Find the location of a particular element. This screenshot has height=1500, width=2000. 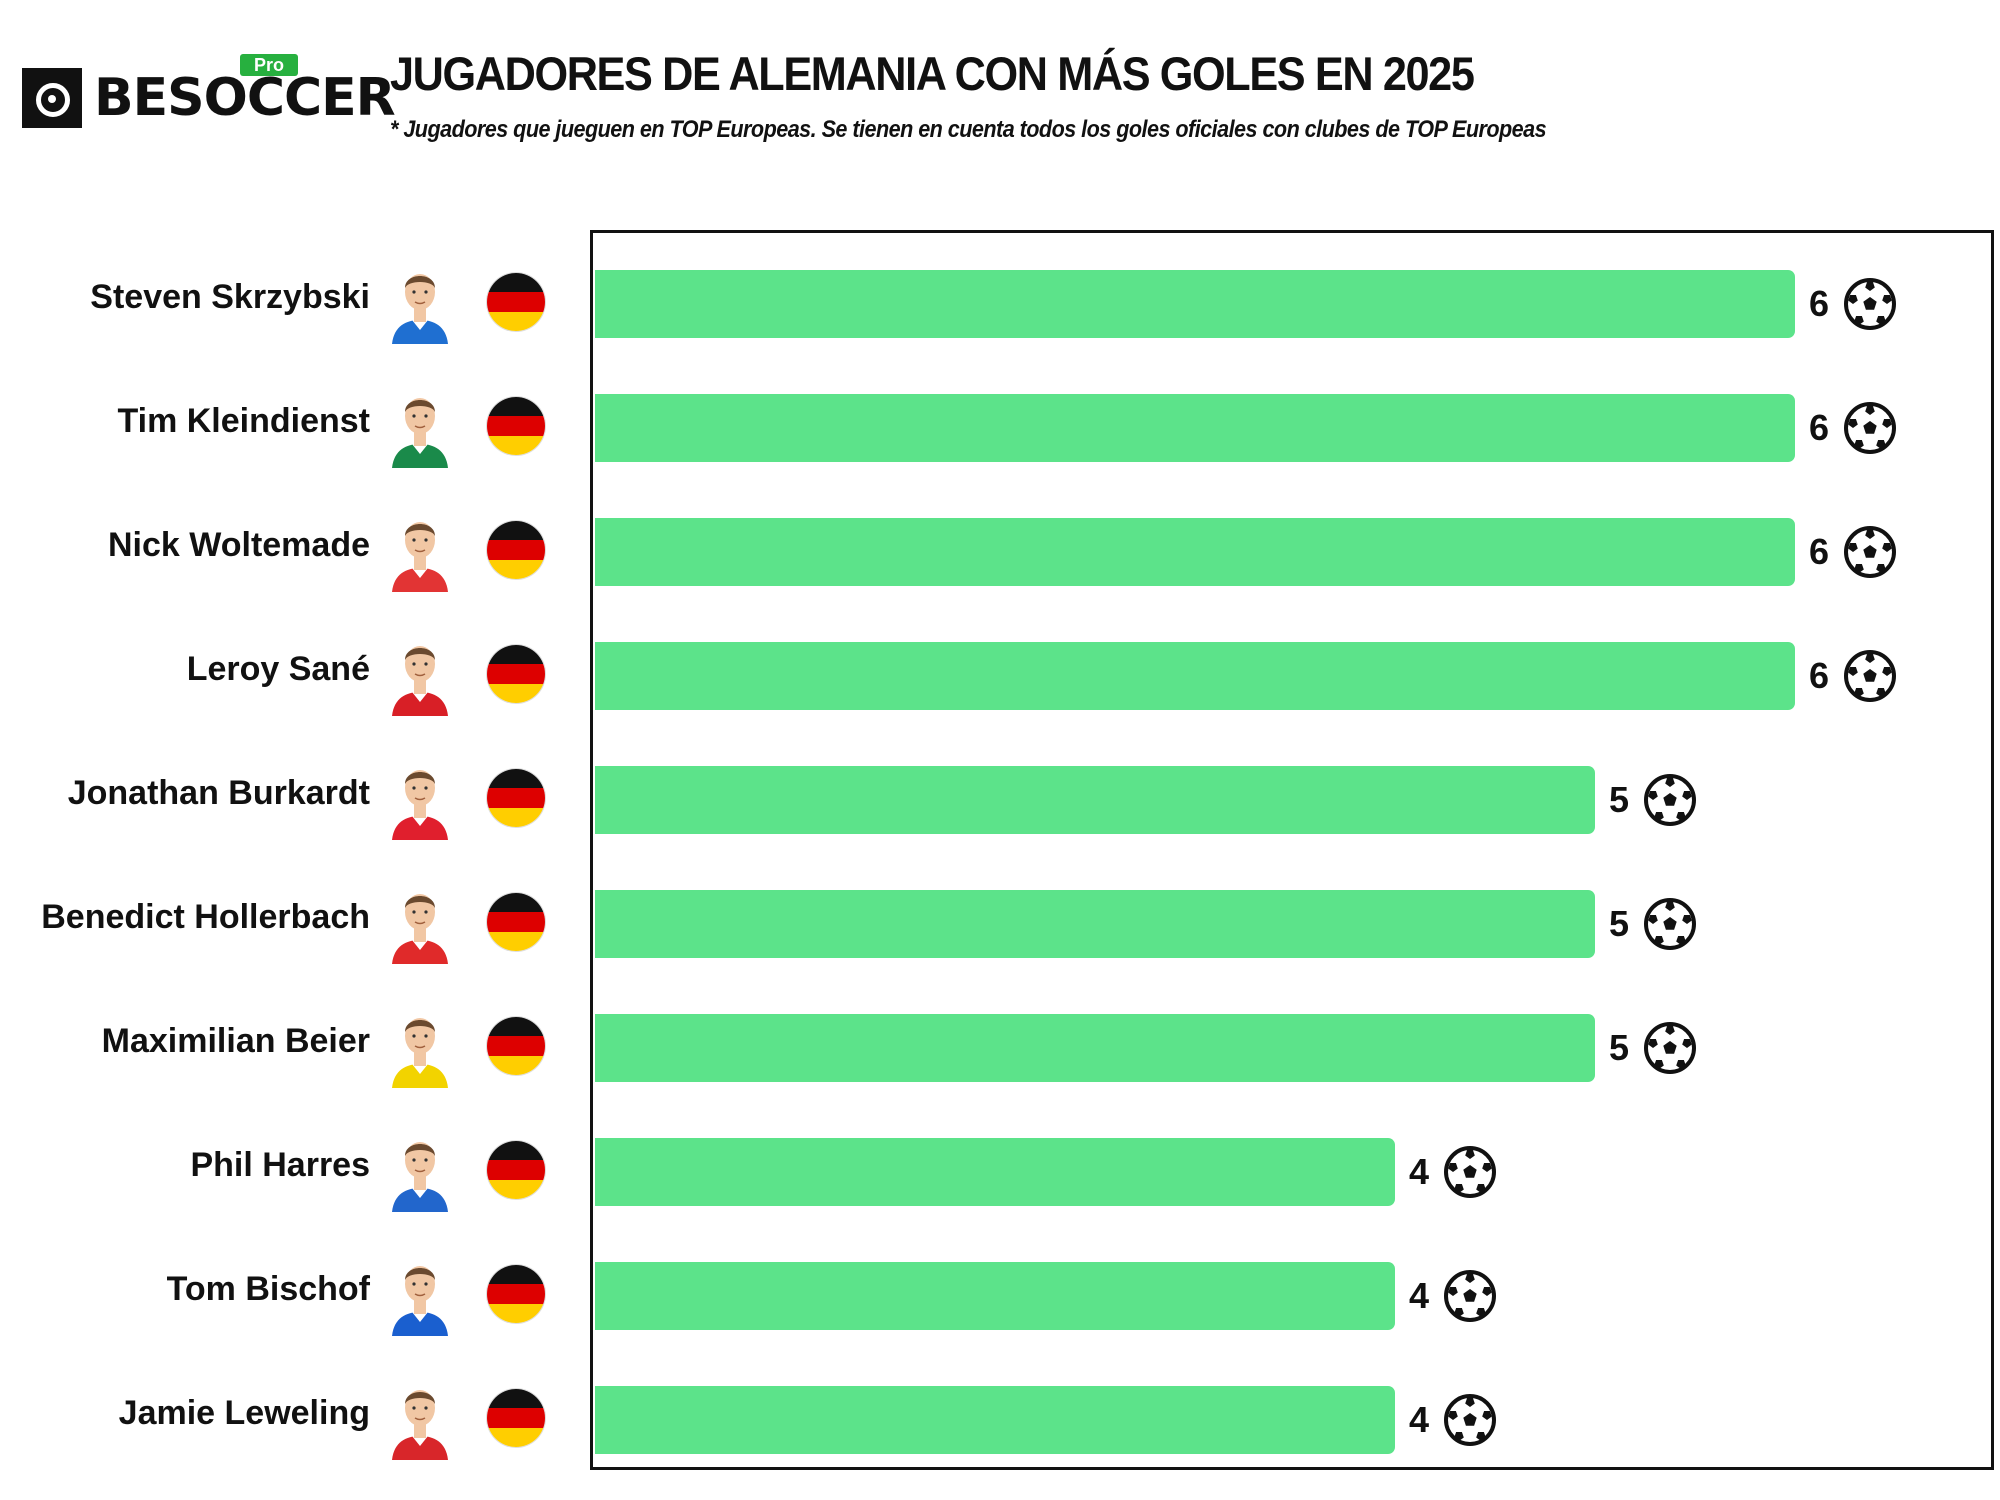

player-name-label: Phil Harres is located at coordinates (280, 1165).